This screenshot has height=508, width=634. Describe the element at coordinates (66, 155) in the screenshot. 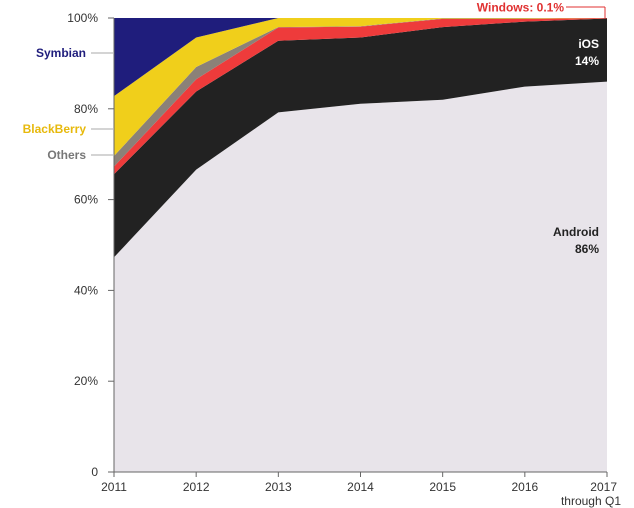

I see `label-others: Others` at that location.